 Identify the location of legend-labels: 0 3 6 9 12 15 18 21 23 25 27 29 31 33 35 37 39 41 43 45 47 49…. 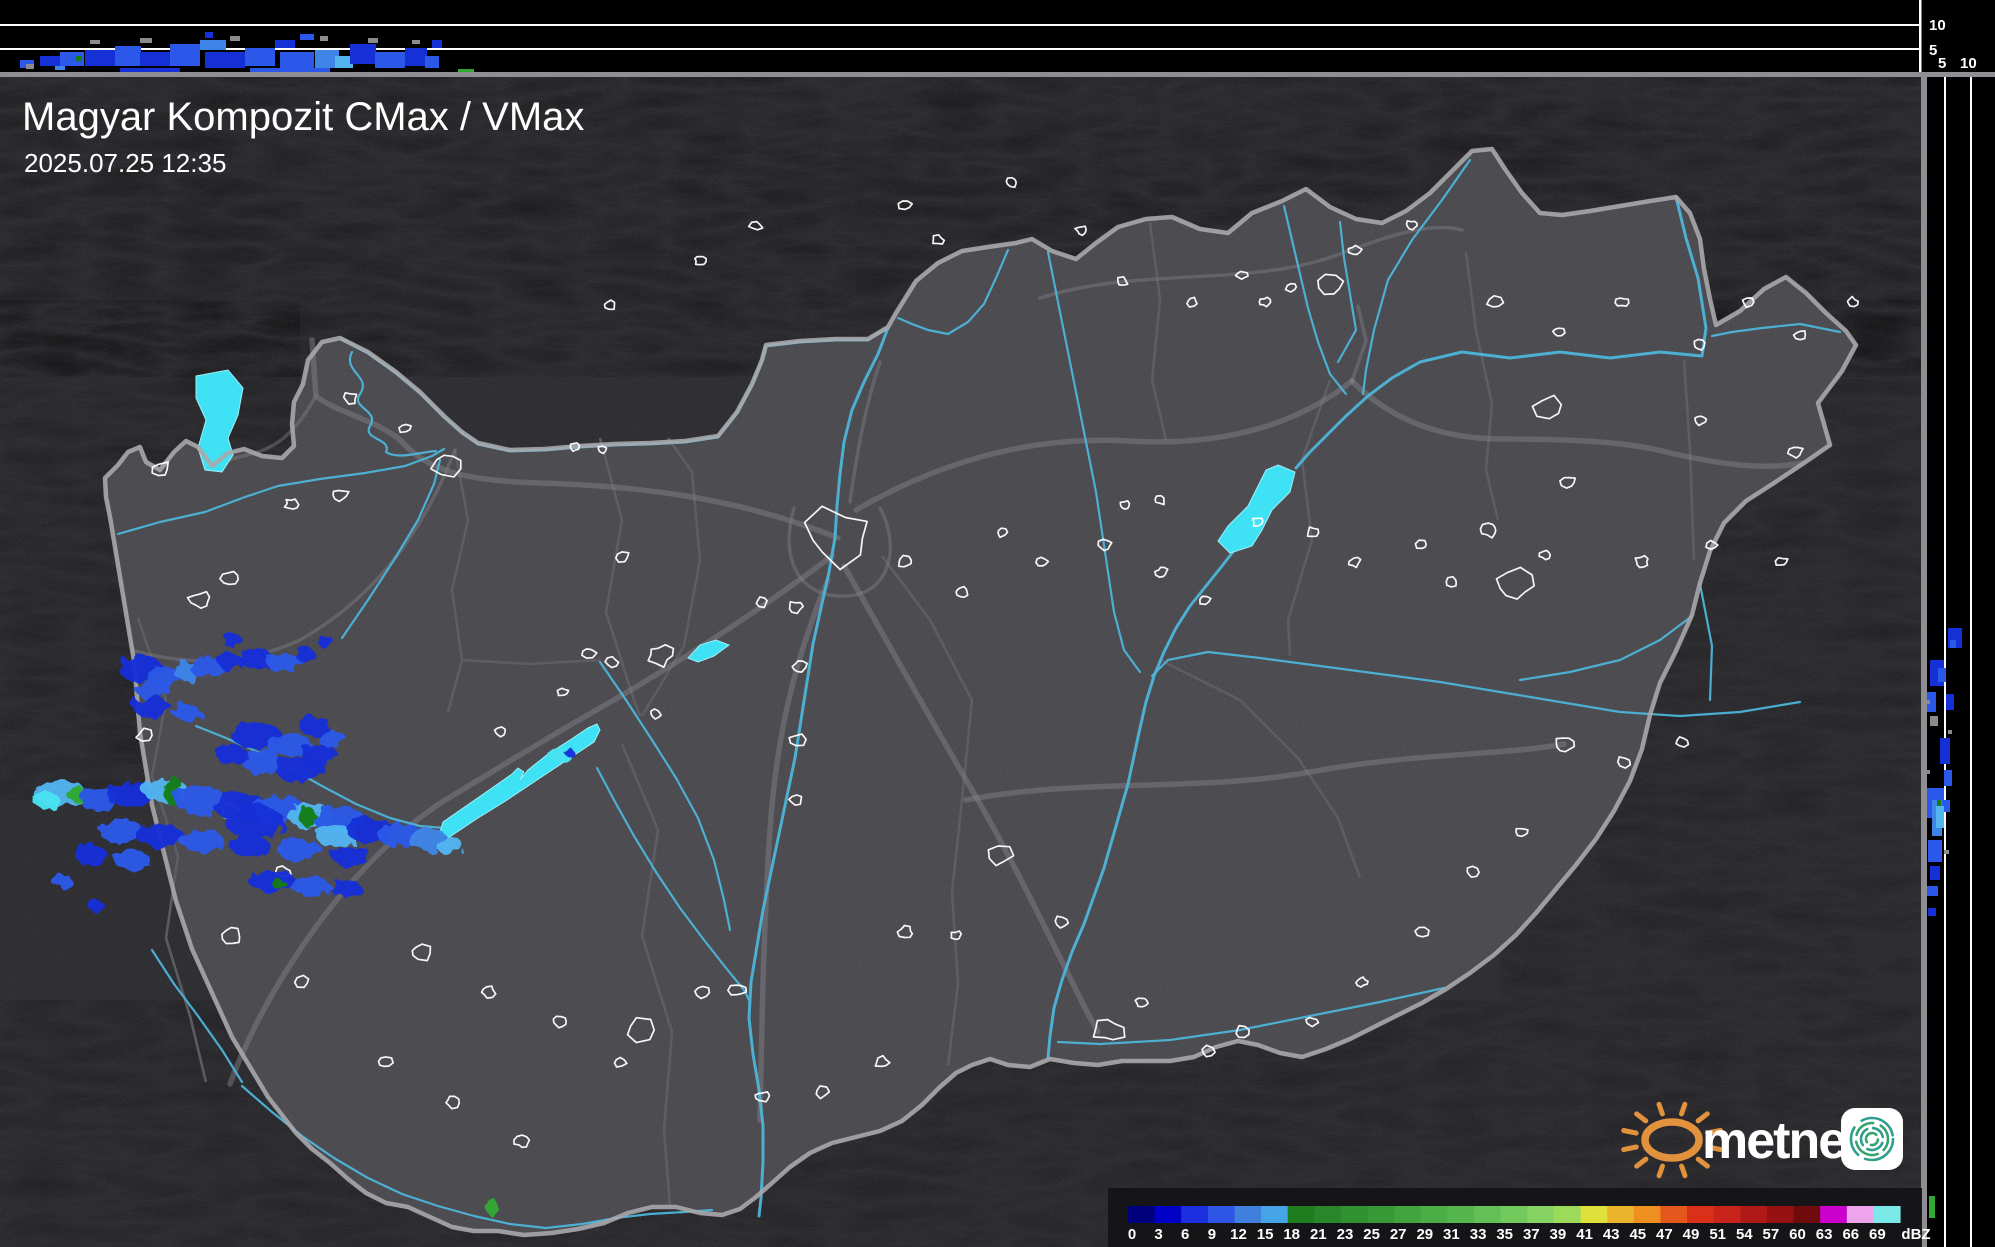
(1529, 1234).